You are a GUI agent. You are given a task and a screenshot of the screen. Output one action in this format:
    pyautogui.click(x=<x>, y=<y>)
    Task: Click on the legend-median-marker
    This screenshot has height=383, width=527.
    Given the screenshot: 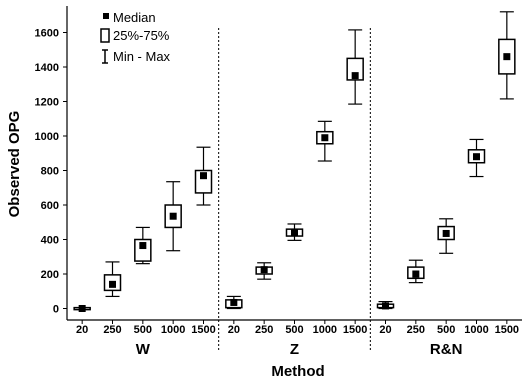 What is the action you would take?
    pyautogui.click(x=106, y=16)
    